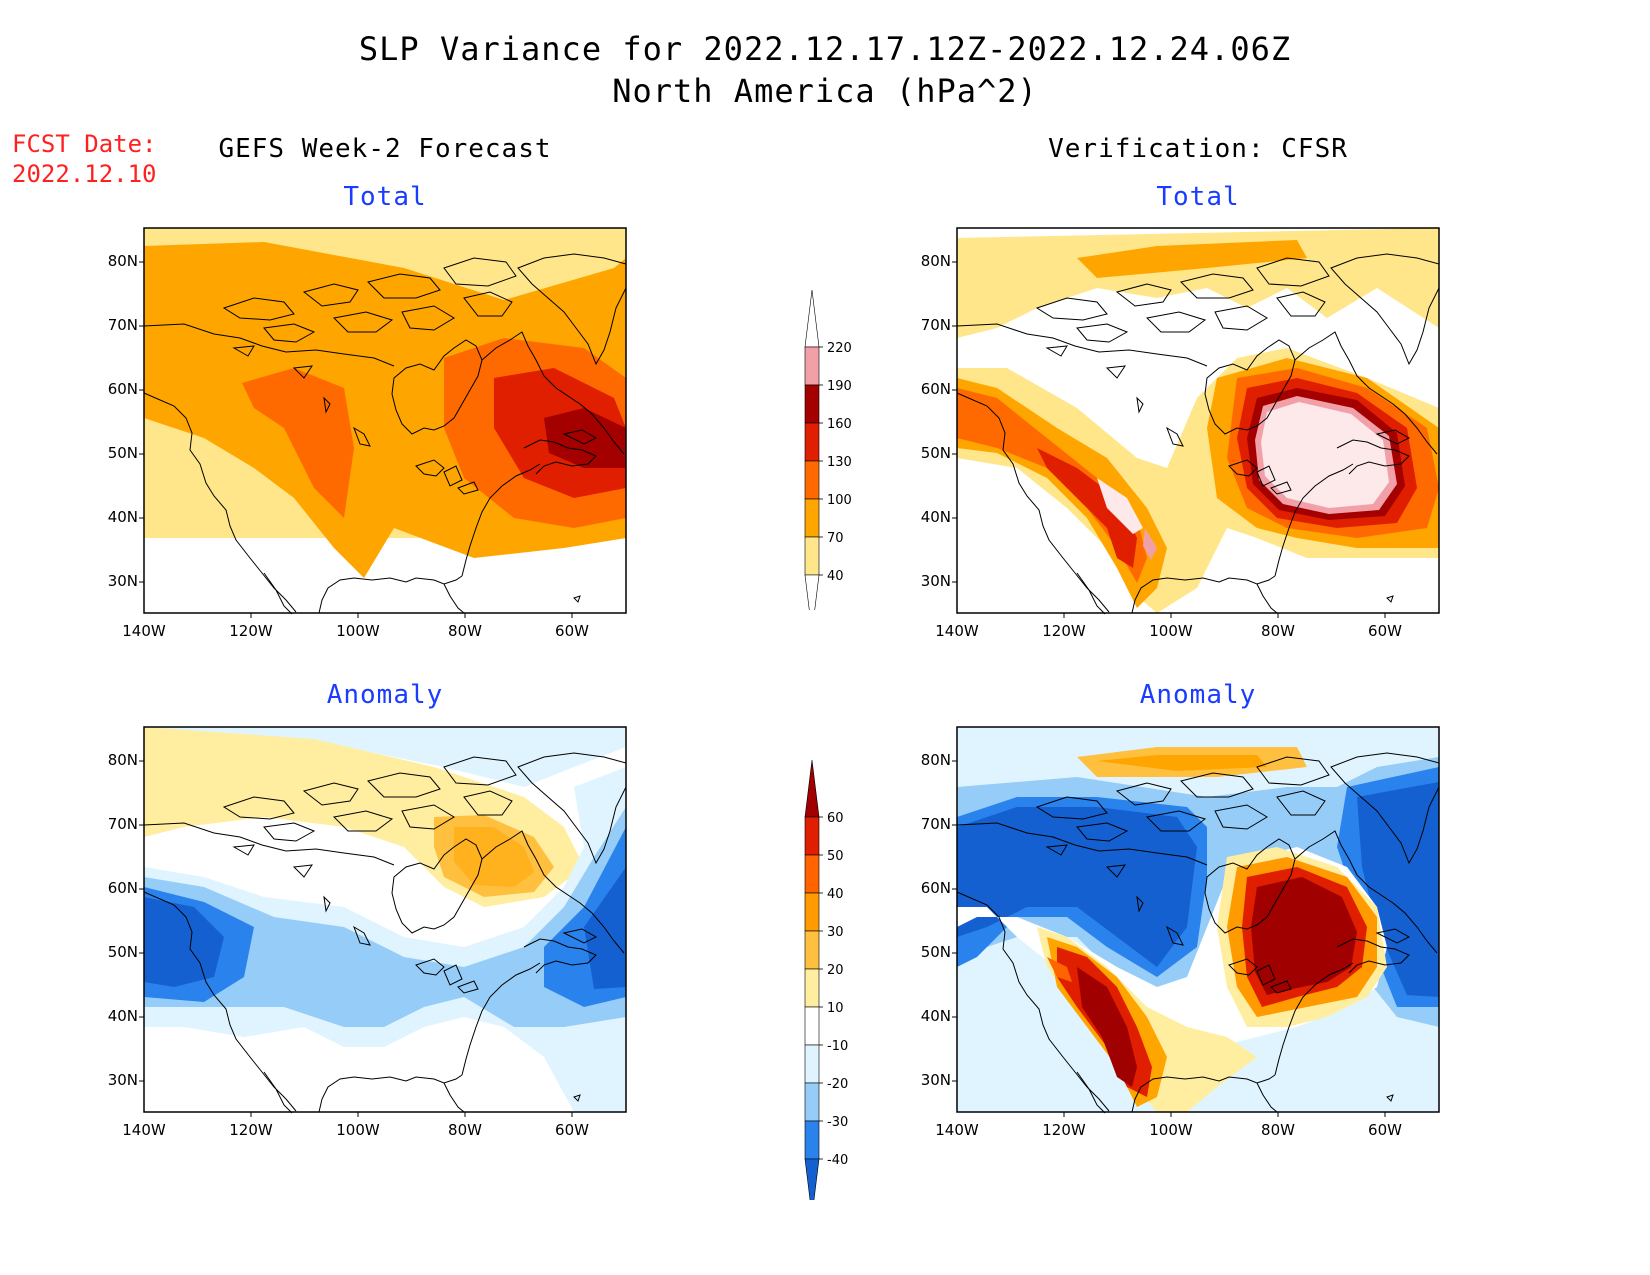 This screenshot has width=1650, height=1275. What do you see at coordinates (837, 1122) in the screenshot?
I see `anomaly-colorbar-label: -30` at bounding box center [837, 1122].